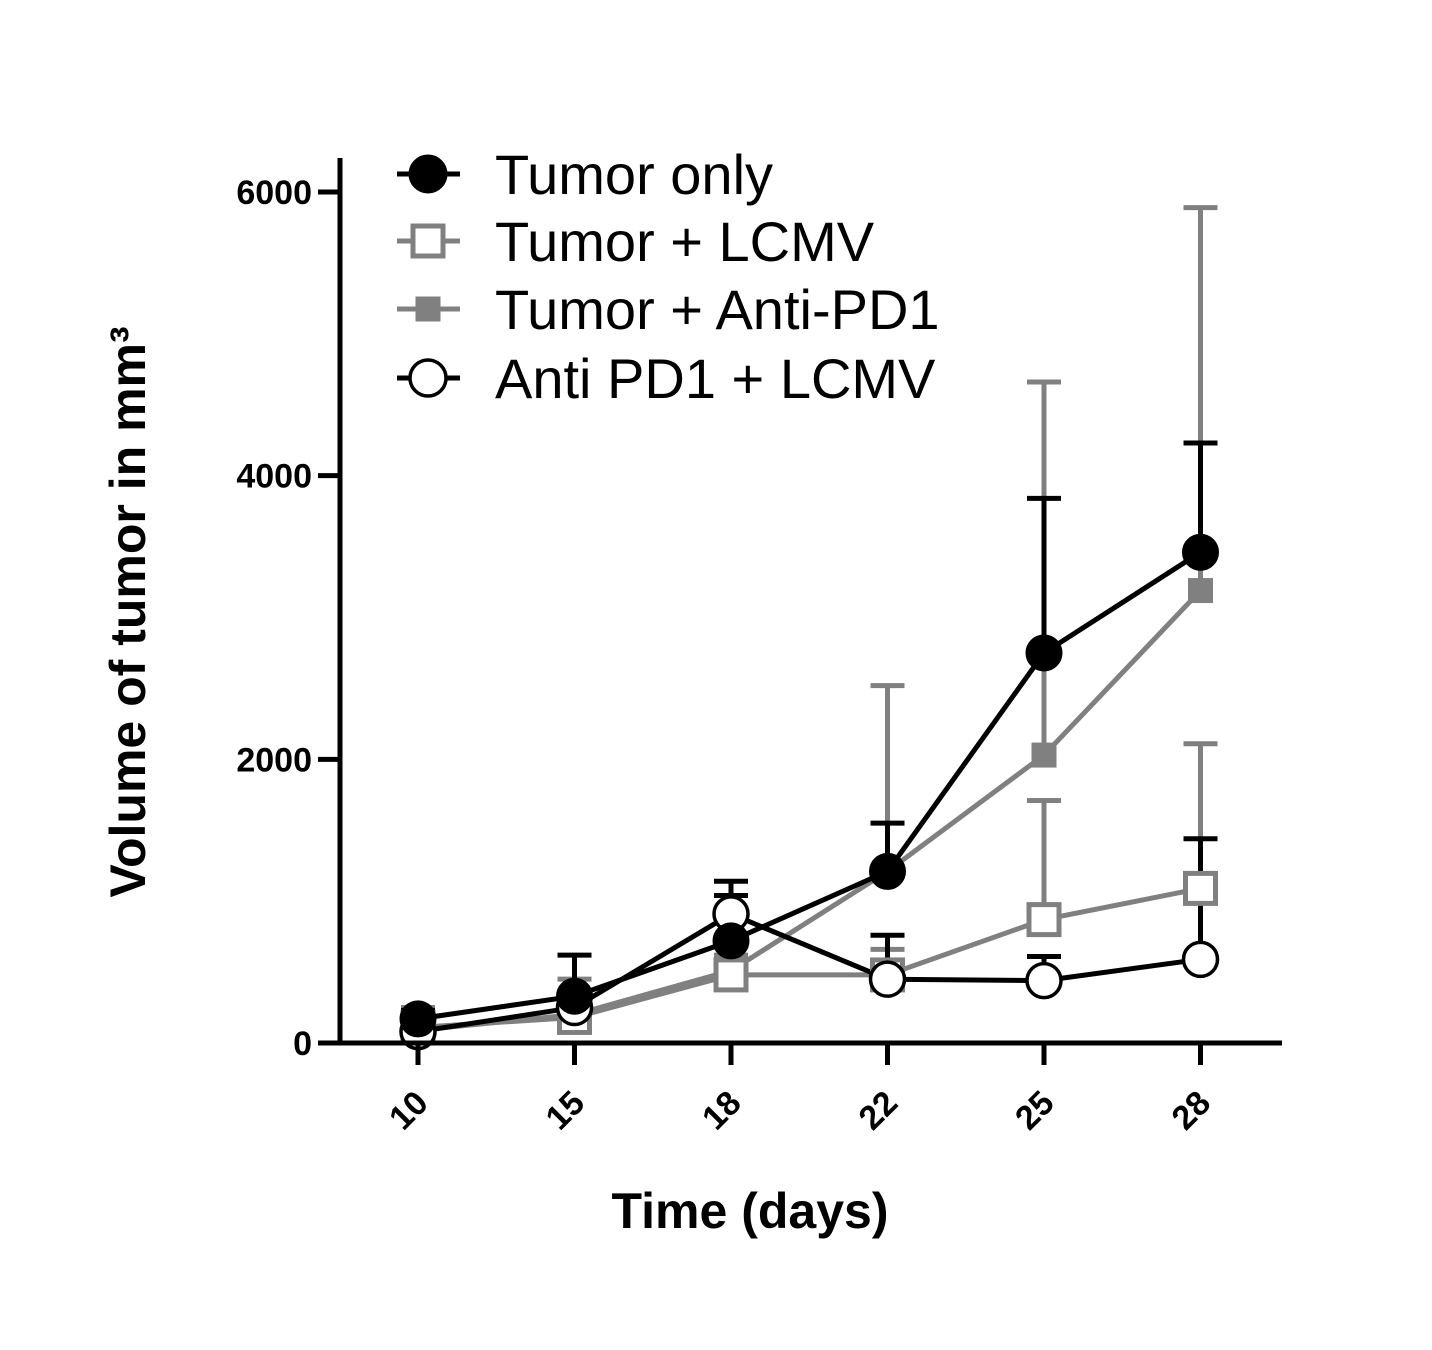 Image resolution: width=1432 pixels, height=1350 pixels. What do you see at coordinates (1192, 1111) in the screenshot?
I see `x-tick-label: 28` at bounding box center [1192, 1111].